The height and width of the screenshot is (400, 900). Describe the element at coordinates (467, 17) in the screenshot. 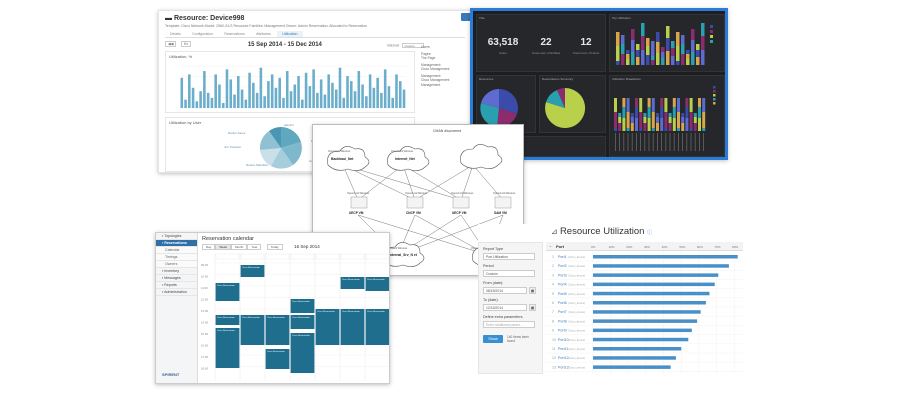

I see `action-button` at that location.